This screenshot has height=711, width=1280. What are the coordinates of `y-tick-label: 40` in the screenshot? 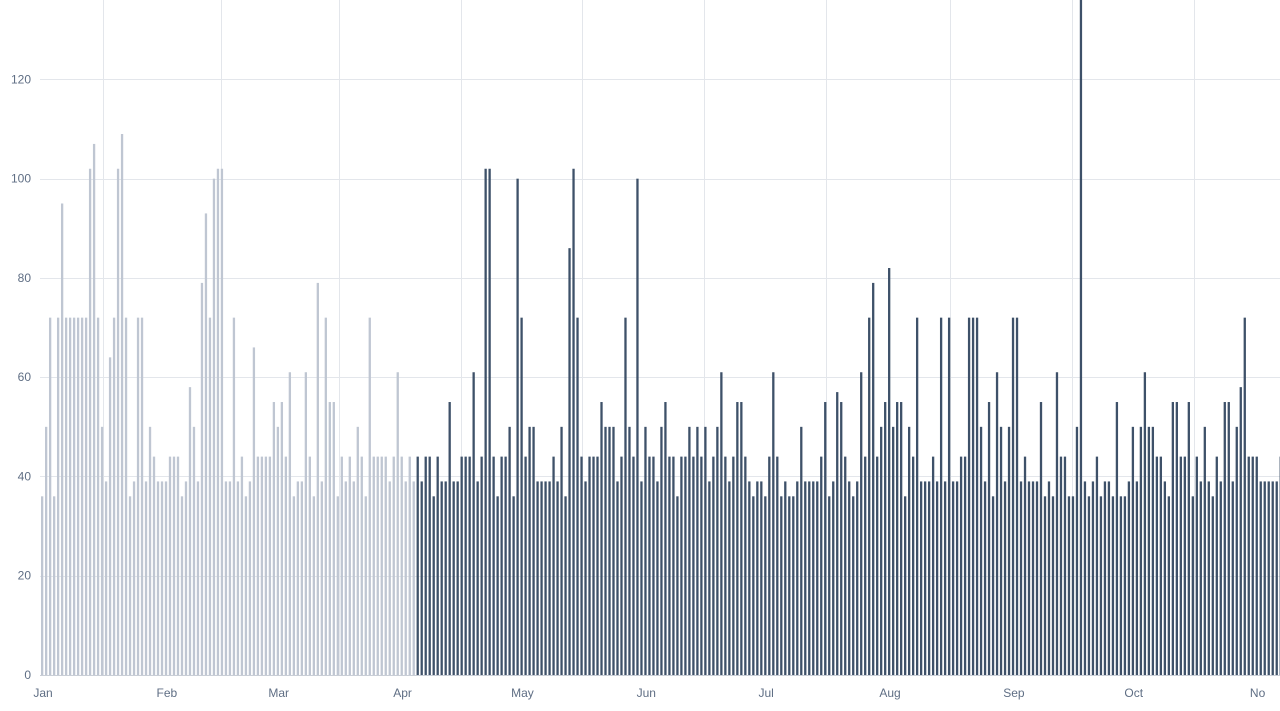 It's located at (25, 476).